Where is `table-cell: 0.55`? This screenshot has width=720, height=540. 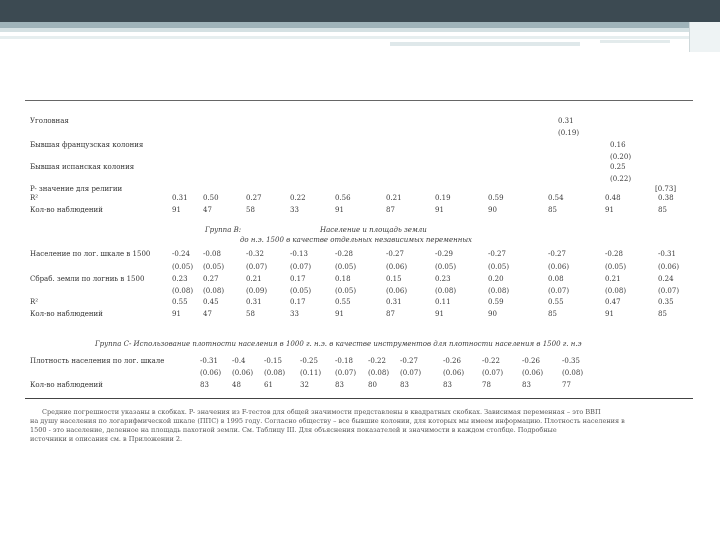 table-cell: 0.55 is located at coordinates (556, 302).